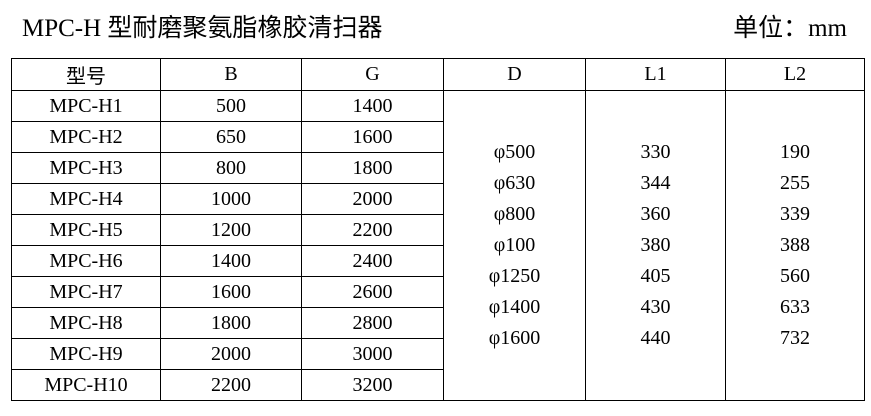 This screenshot has width=871, height=416. Describe the element at coordinates (231, 230) in the screenshot. I see `cell-b: 1200` at that location.